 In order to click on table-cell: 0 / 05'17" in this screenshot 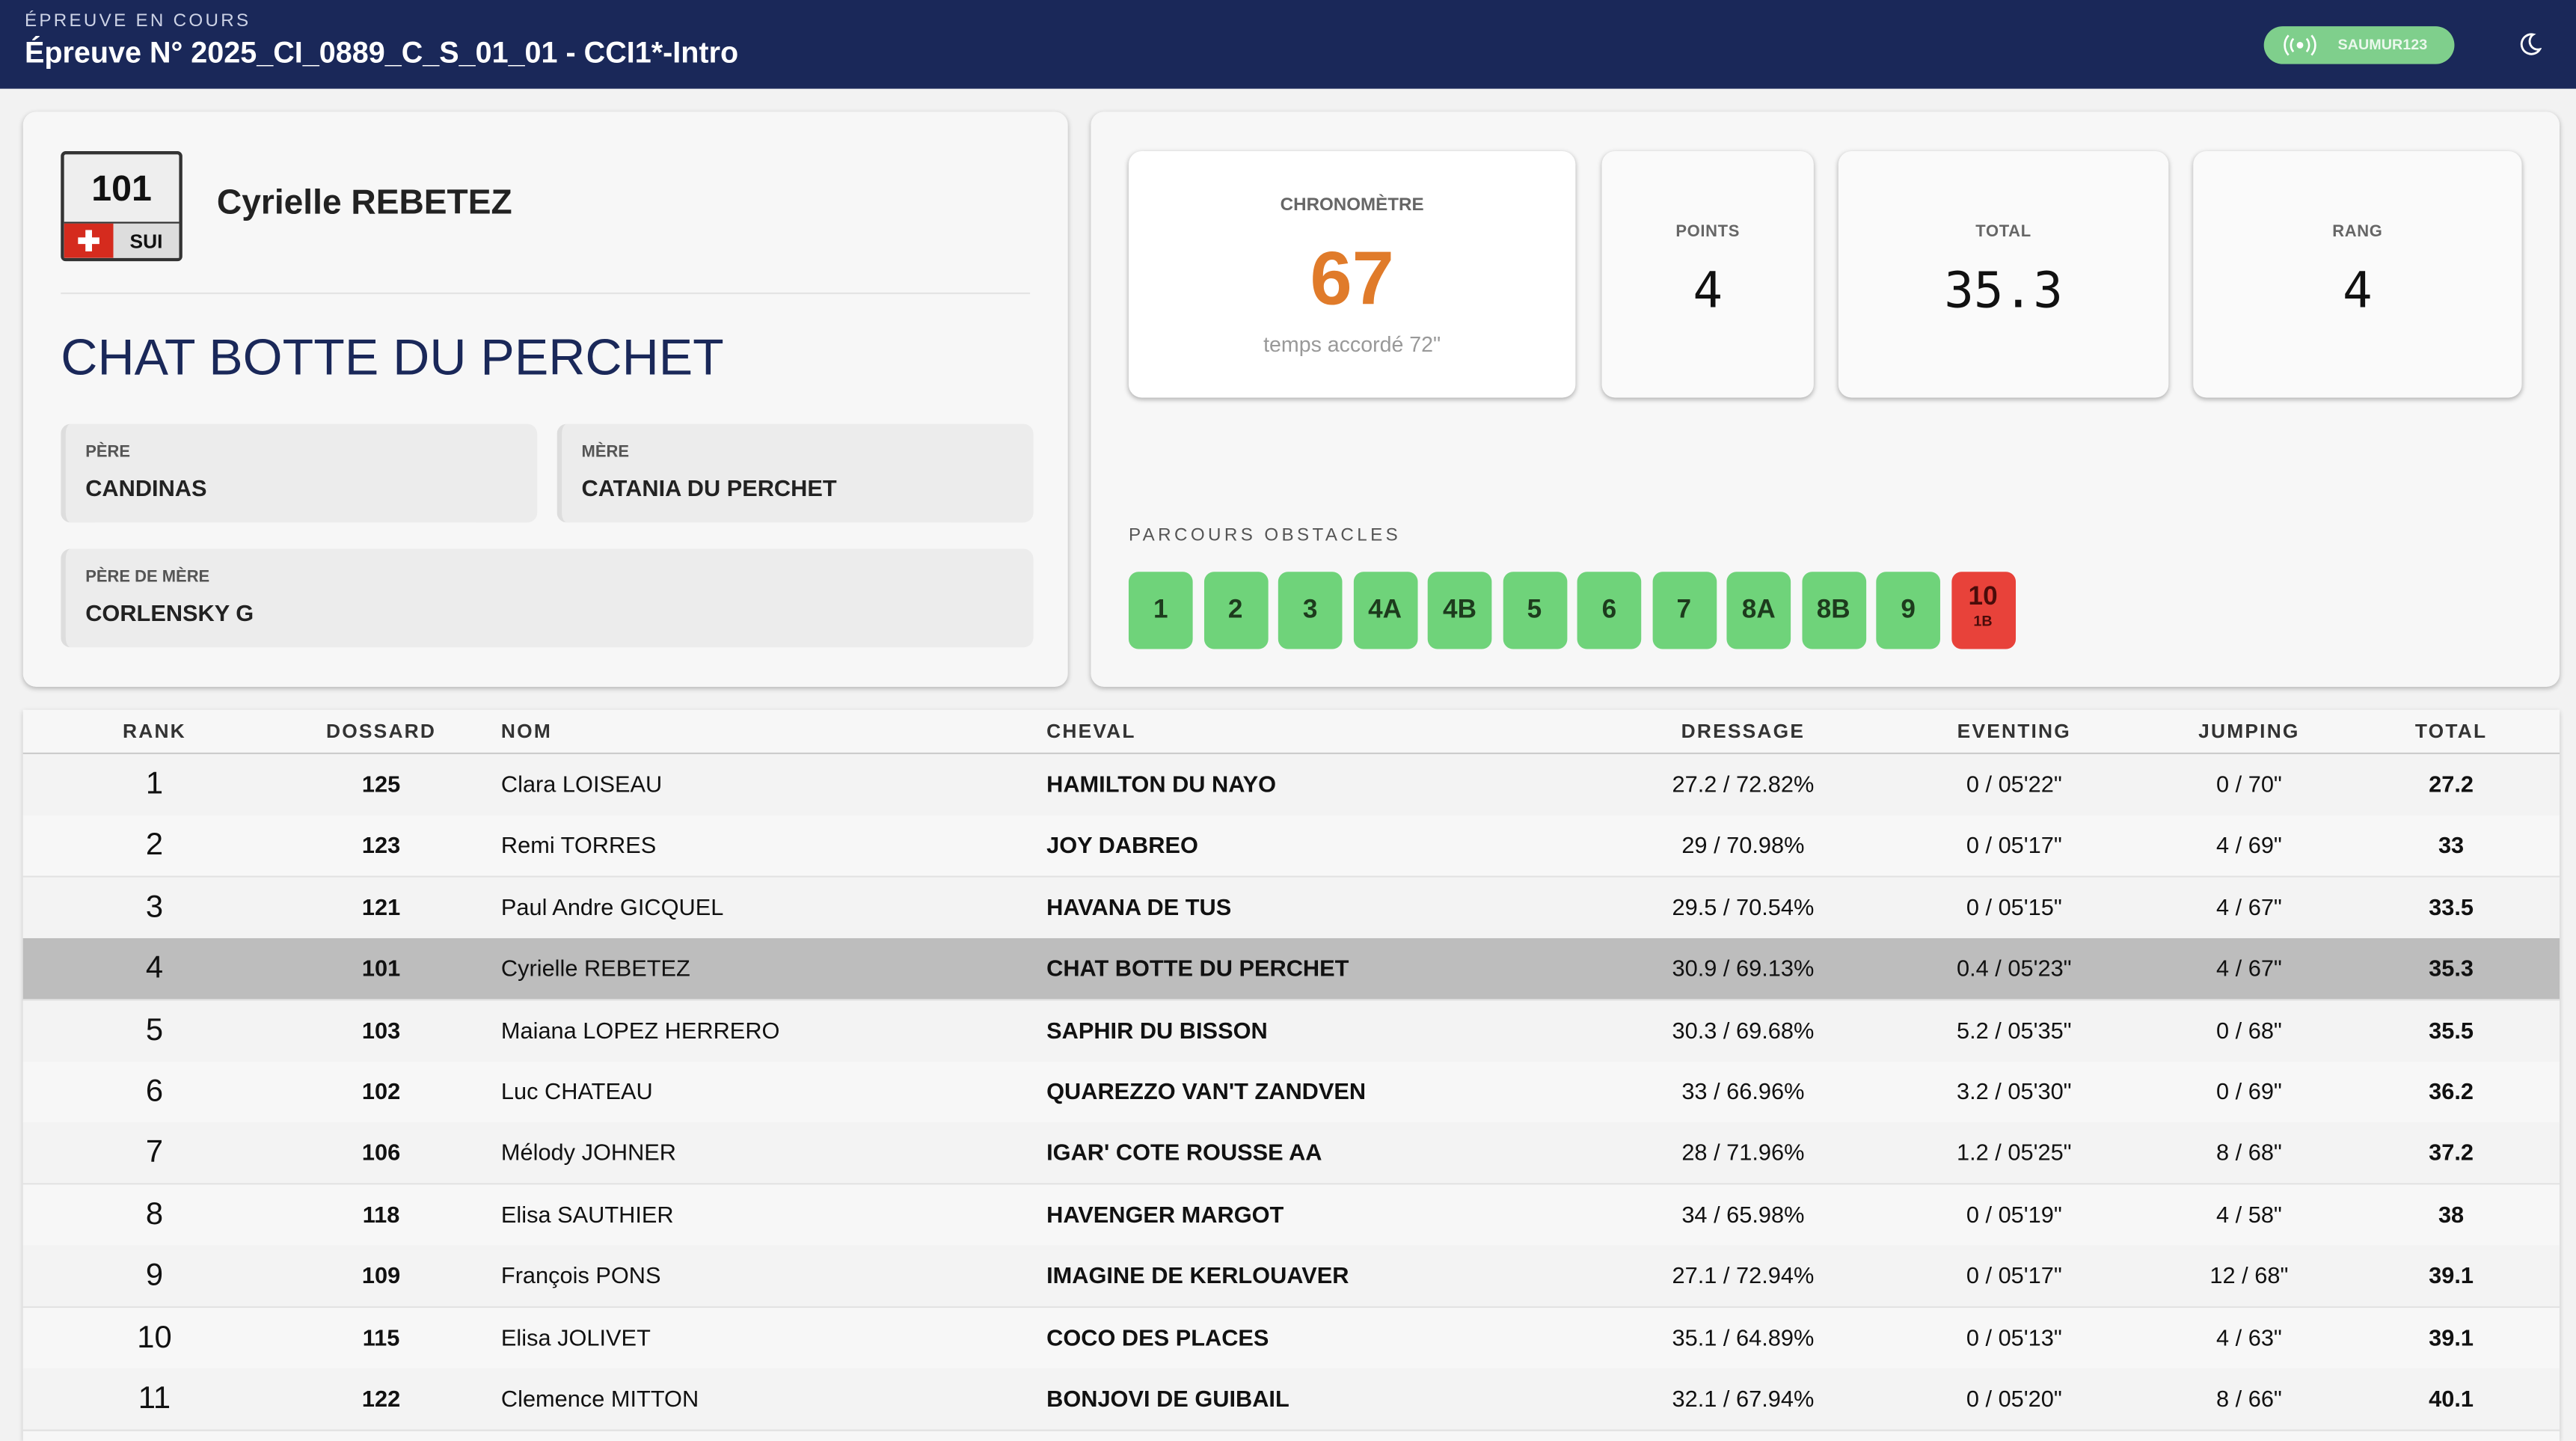, I will do `click(2014, 845)`.